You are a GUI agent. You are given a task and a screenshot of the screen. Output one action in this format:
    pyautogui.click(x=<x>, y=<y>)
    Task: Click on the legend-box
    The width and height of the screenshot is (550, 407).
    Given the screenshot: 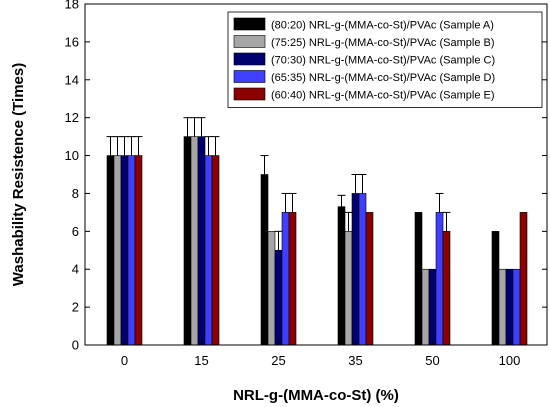 What is the action you would take?
    pyautogui.click(x=385, y=59)
    